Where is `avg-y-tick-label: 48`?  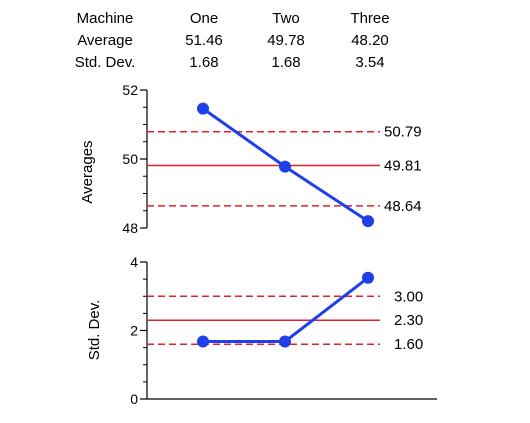
avg-y-tick-label: 48 is located at coordinates (130, 228).